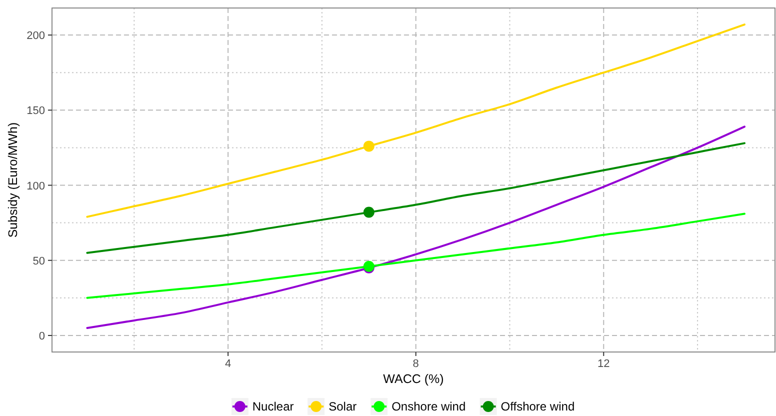 The height and width of the screenshot is (416, 776). I want to click on legend-label: Onshore wind, so click(429, 407).